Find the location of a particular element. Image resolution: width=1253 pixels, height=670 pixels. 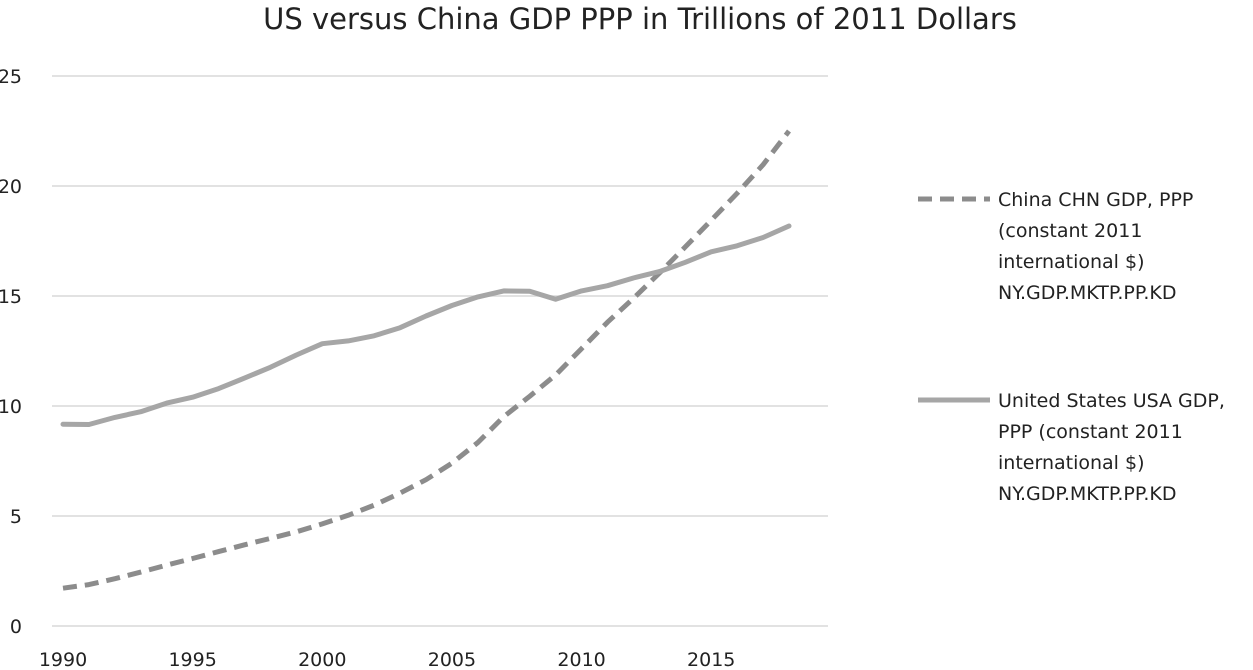

y-tick-label: 0 is located at coordinates (16, 627).